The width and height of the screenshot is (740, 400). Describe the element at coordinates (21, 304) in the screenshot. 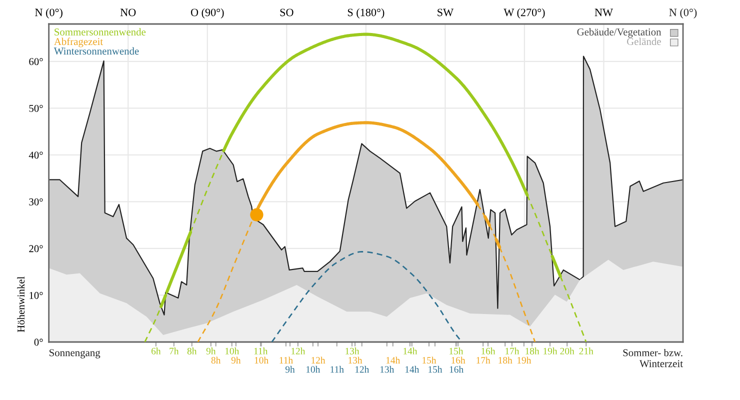

I see `y-axis-title: Höhenwinkel` at that location.